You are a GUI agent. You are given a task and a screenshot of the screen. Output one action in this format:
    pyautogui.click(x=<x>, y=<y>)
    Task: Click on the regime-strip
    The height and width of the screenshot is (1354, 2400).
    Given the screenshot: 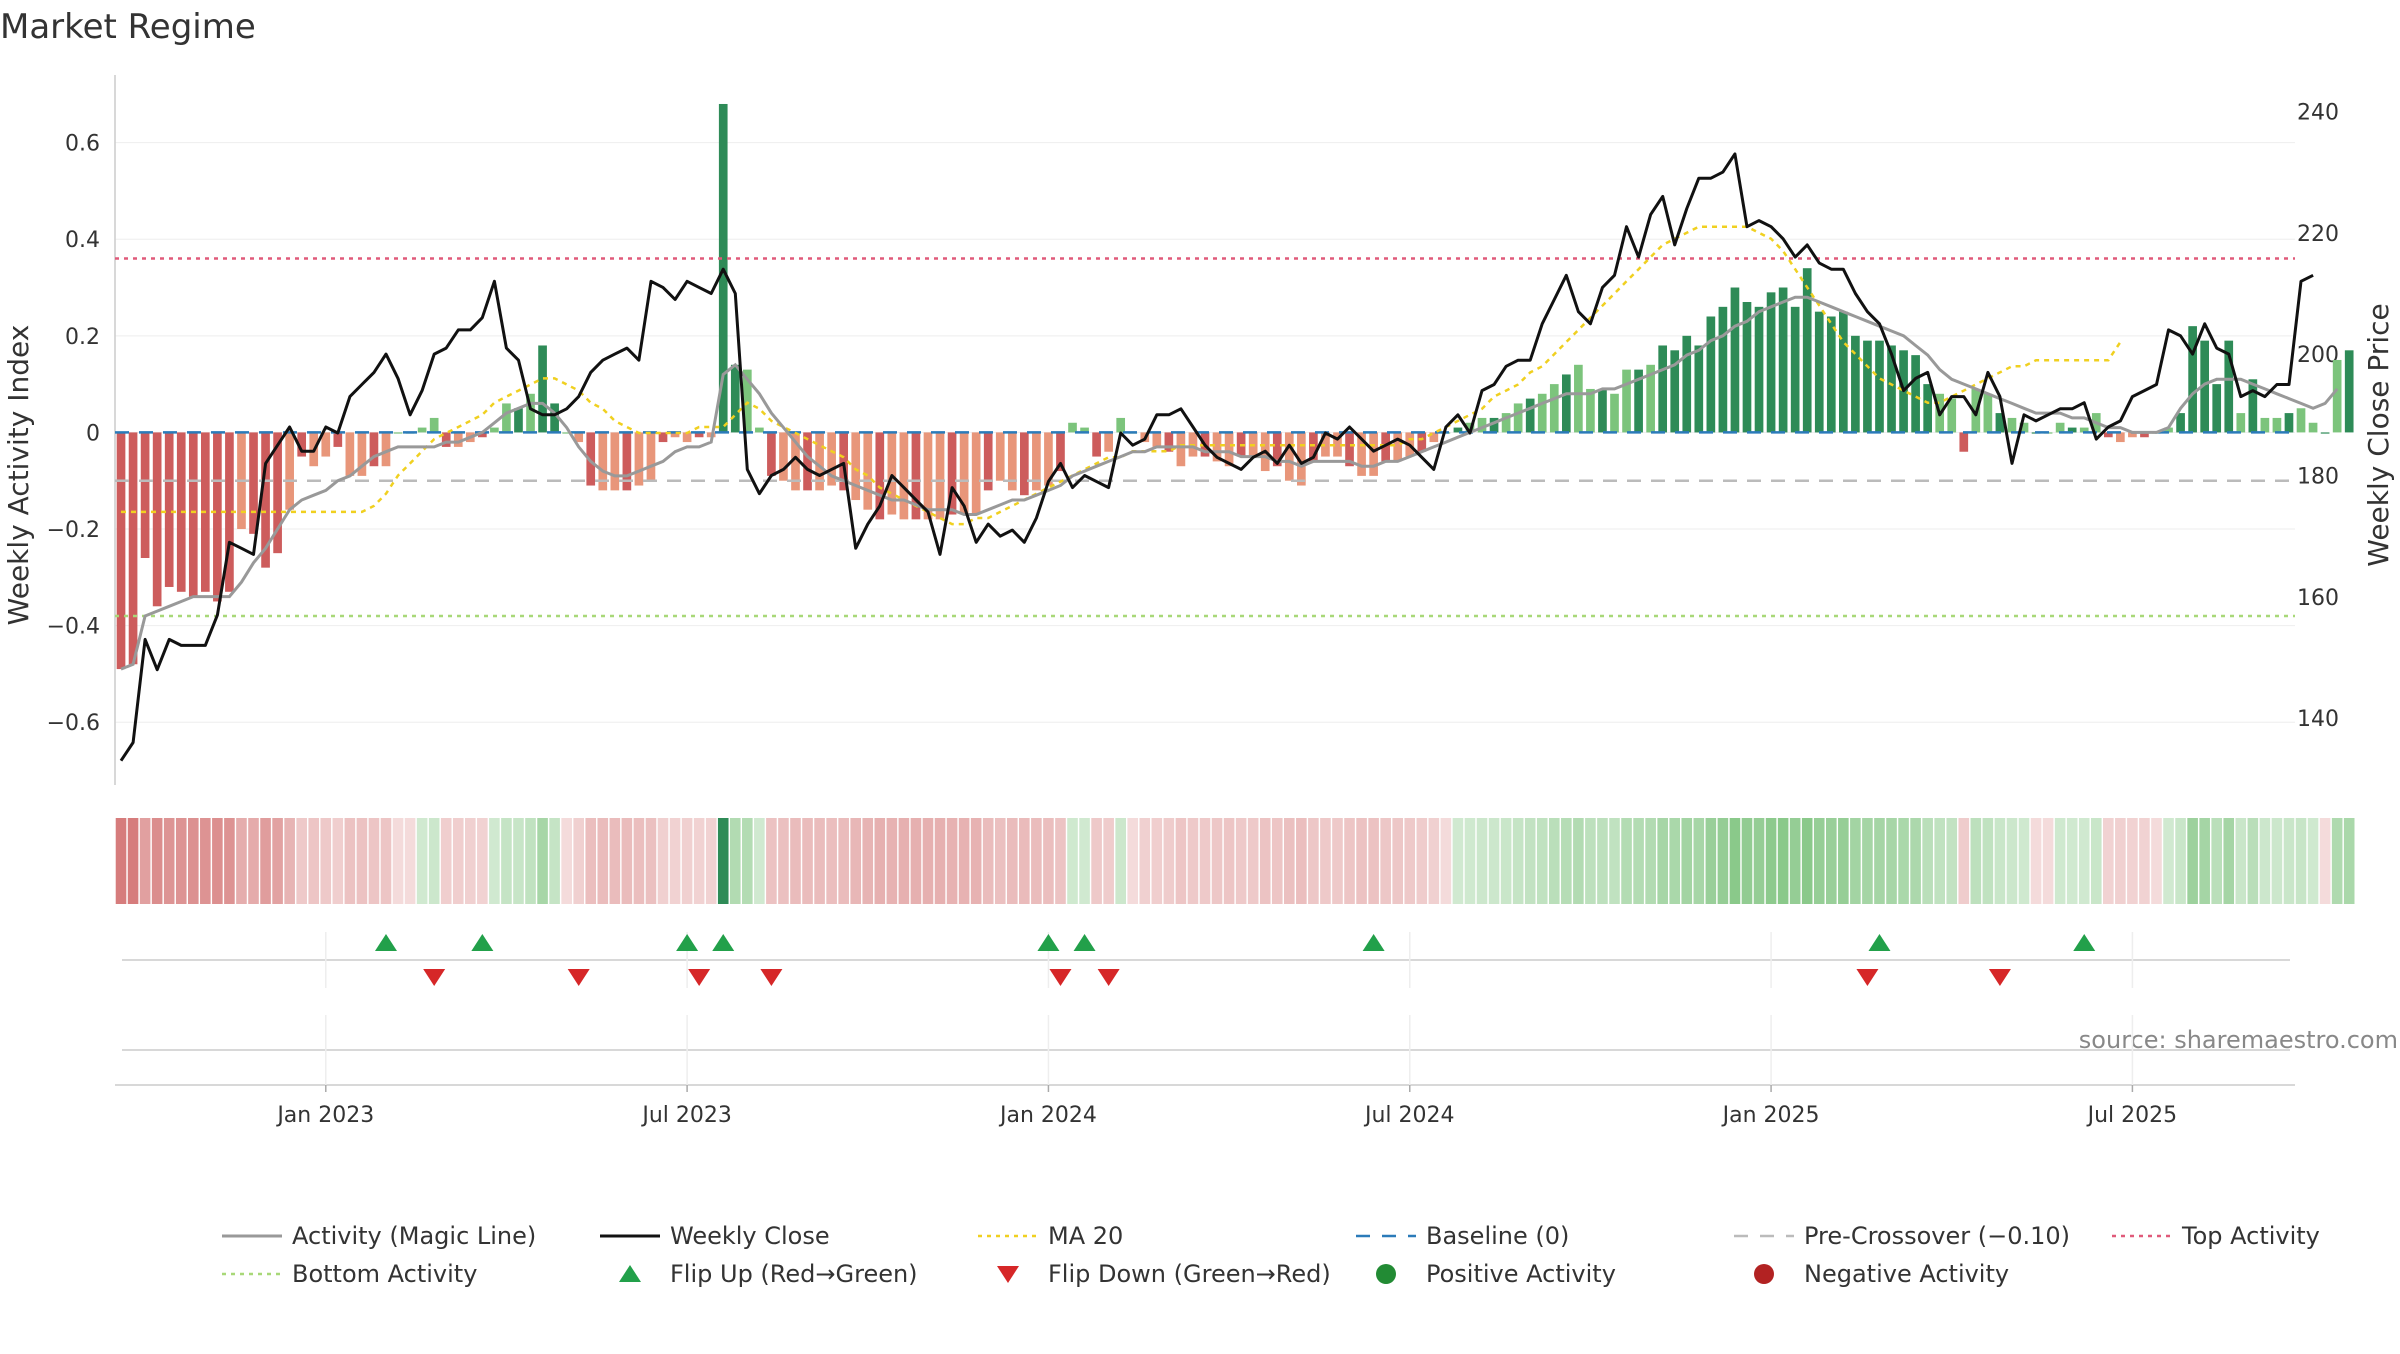 What is the action you would take?
    pyautogui.click(x=1235, y=861)
    